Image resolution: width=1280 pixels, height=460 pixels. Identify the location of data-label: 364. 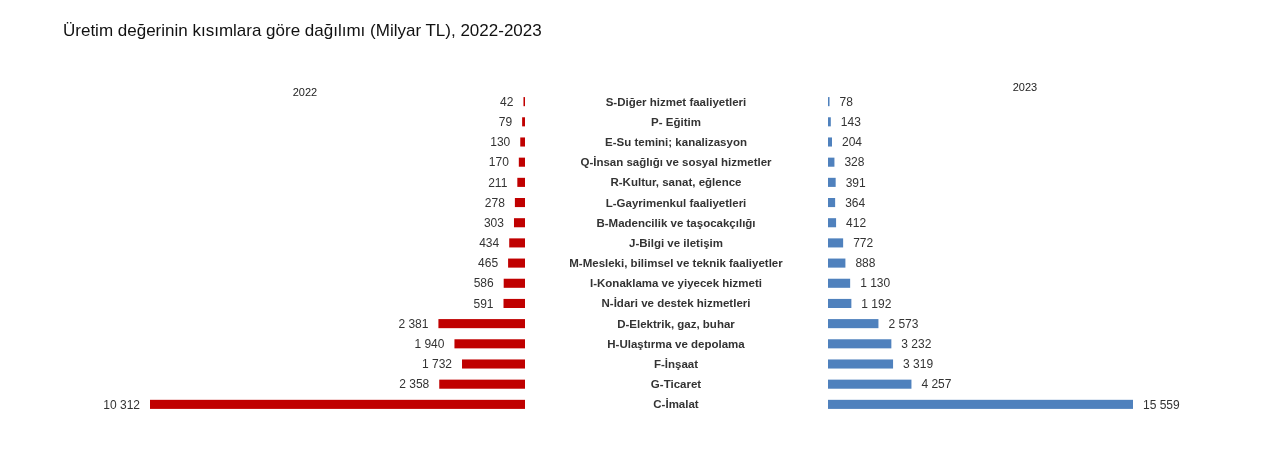
(855, 202).